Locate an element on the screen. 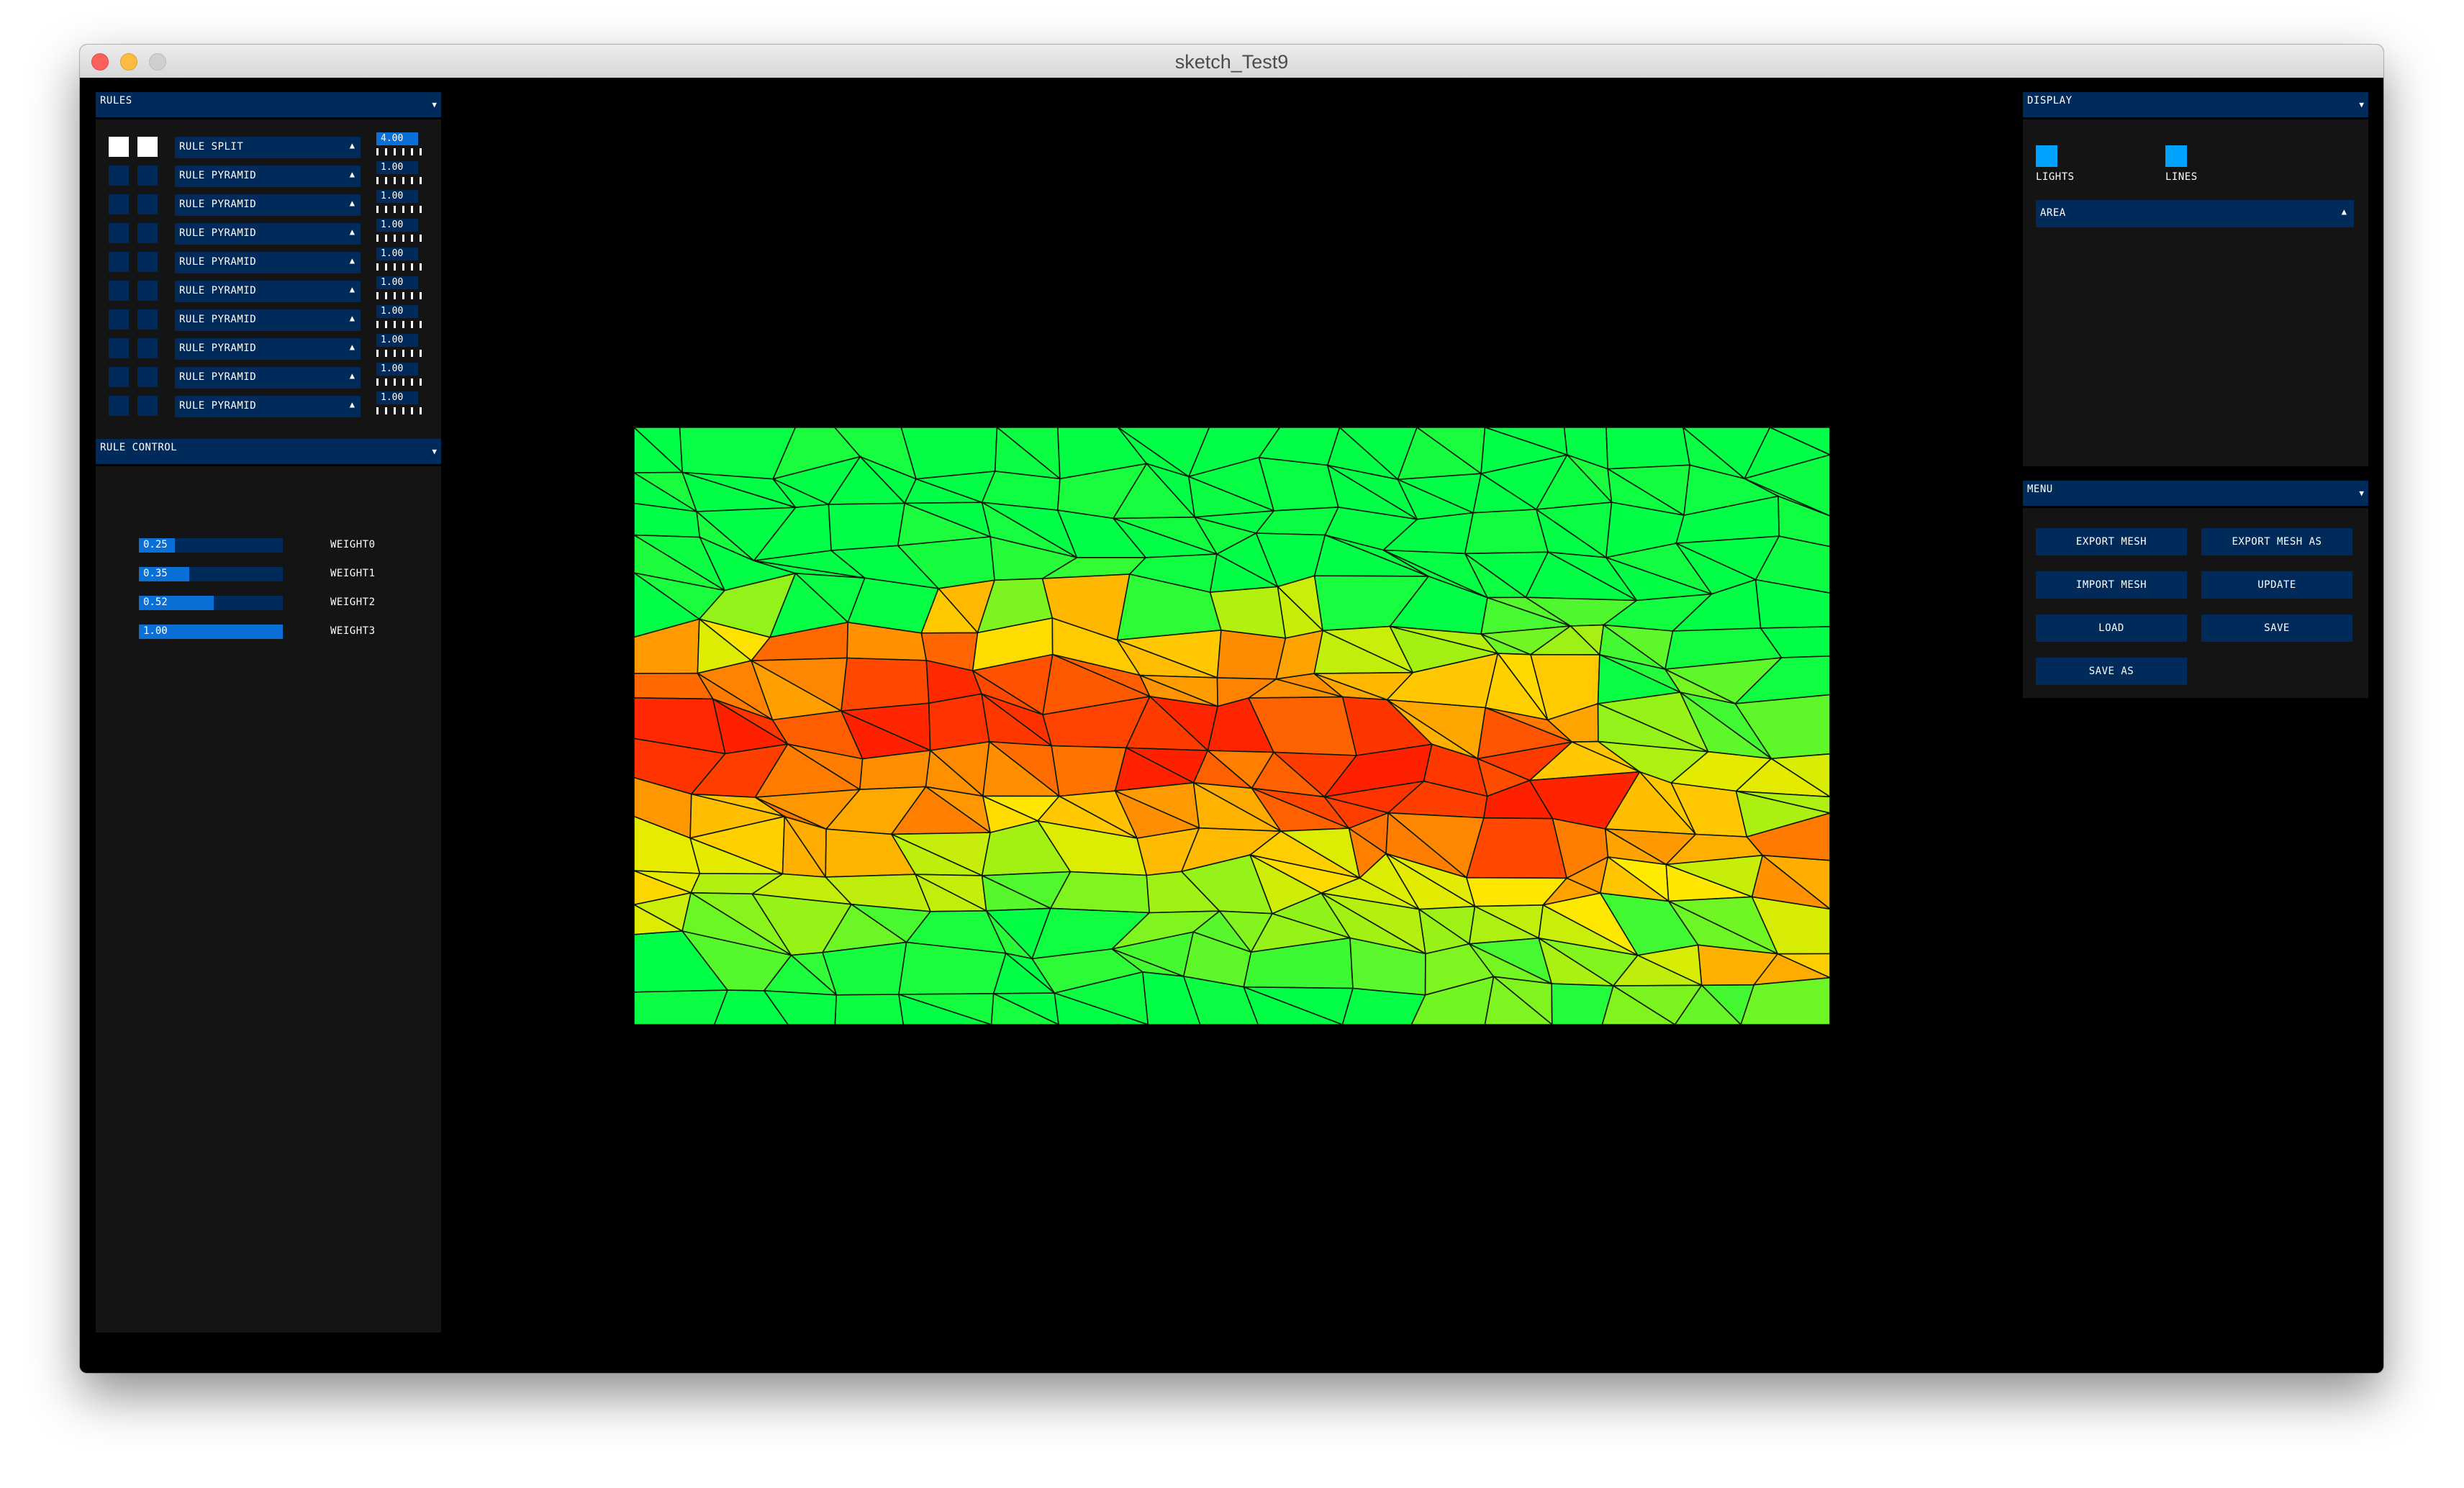 The height and width of the screenshot is (1488, 2464). export-mesh-button: EXPORT MESH is located at coordinates (2111, 541).